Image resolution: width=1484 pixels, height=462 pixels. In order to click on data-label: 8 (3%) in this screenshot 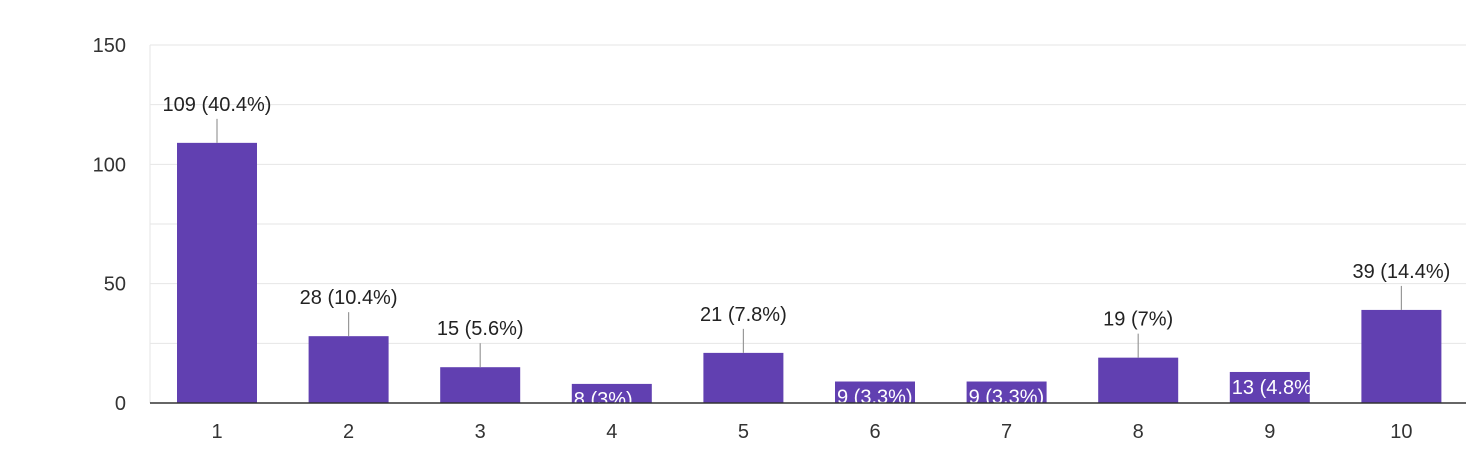, I will do `click(603, 400)`.